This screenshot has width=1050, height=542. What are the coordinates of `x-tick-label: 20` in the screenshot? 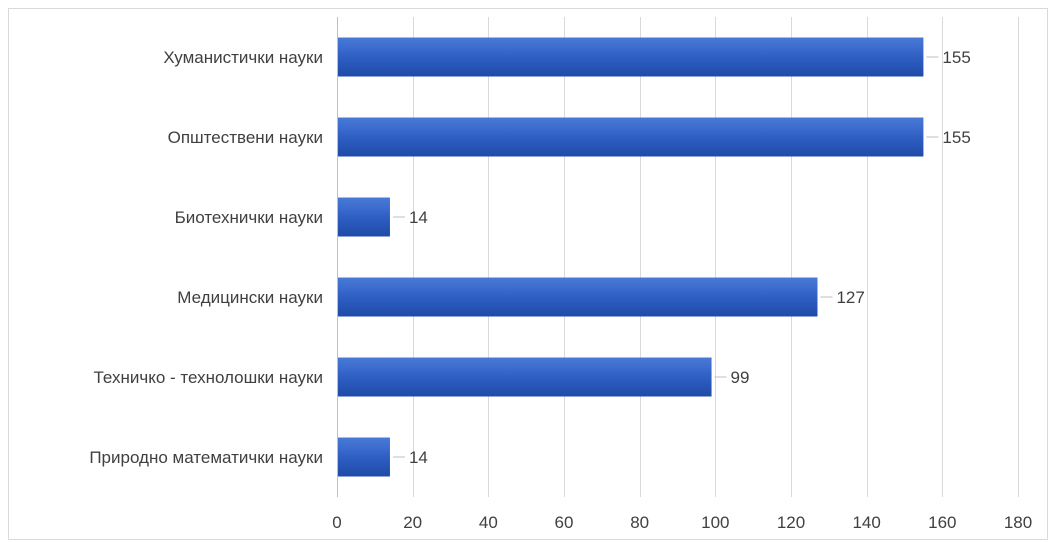 It's located at (412, 522).